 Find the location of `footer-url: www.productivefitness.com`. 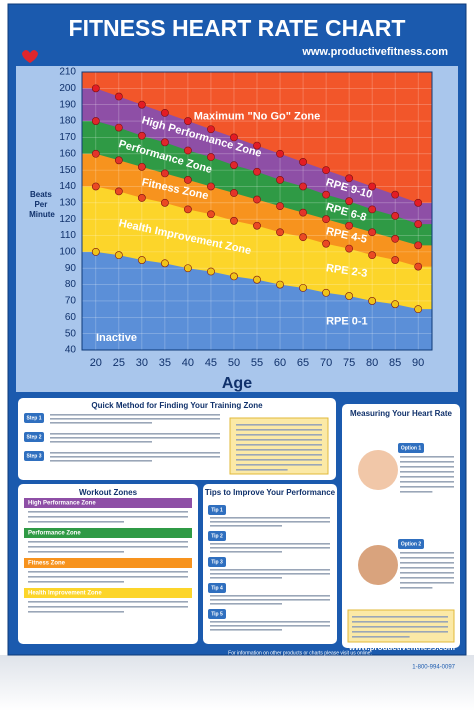

footer-url: www.productivefitness.com is located at coordinates (401, 647).